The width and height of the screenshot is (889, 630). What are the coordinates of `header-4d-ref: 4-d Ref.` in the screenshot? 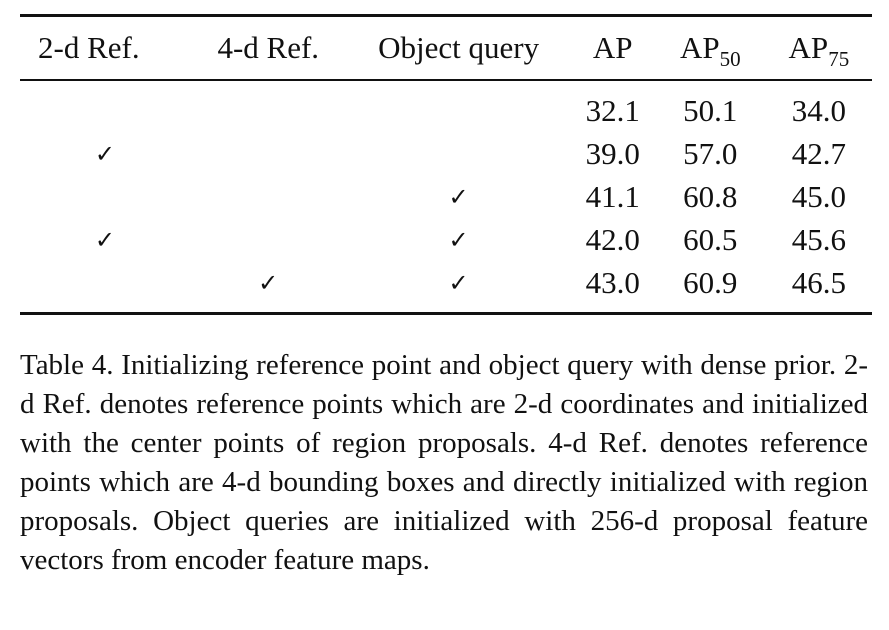 It's located at (268, 47).